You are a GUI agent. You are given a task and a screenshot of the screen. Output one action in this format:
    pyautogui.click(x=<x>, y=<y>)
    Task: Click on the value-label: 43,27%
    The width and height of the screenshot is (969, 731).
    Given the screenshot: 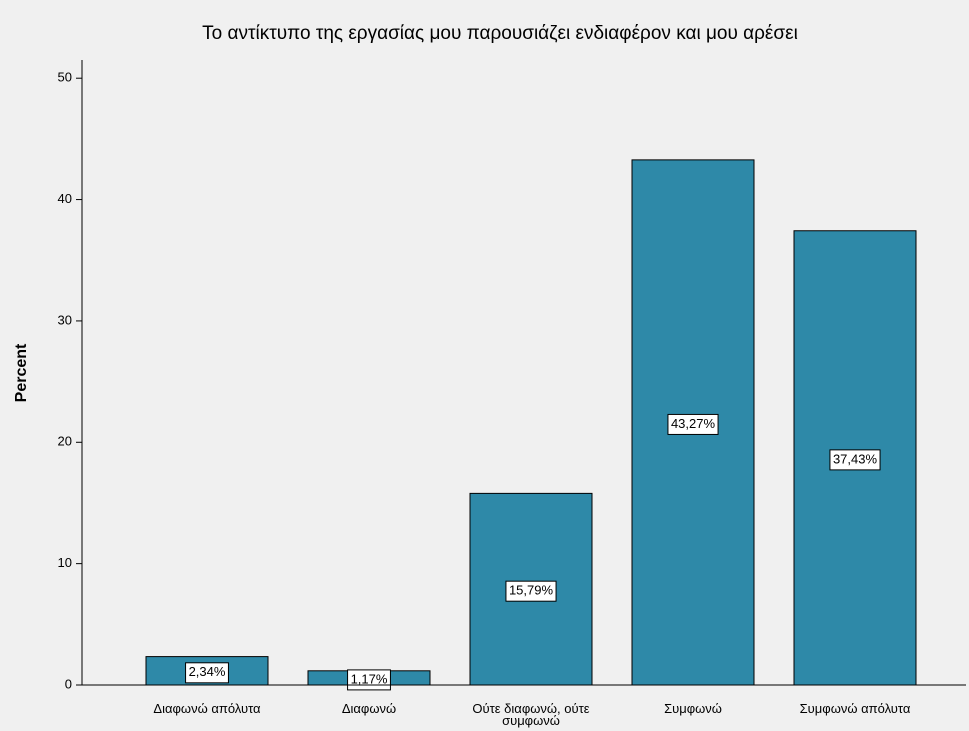 What is the action you would take?
    pyautogui.click(x=693, y=423)
    